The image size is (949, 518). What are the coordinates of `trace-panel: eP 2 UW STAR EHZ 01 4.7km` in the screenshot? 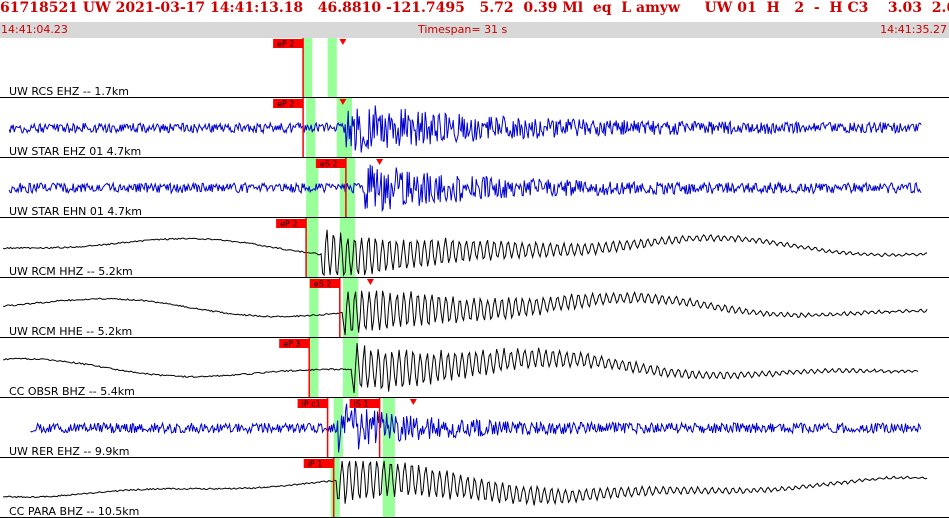 It's located at (474, 128).